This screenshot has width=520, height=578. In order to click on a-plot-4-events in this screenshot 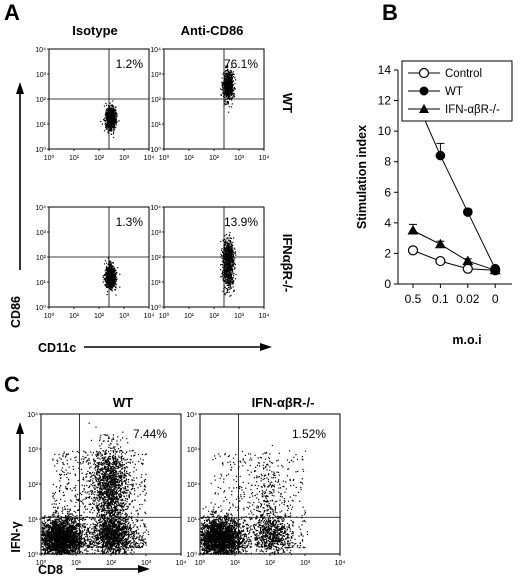, I will do `click(228, 261)`.